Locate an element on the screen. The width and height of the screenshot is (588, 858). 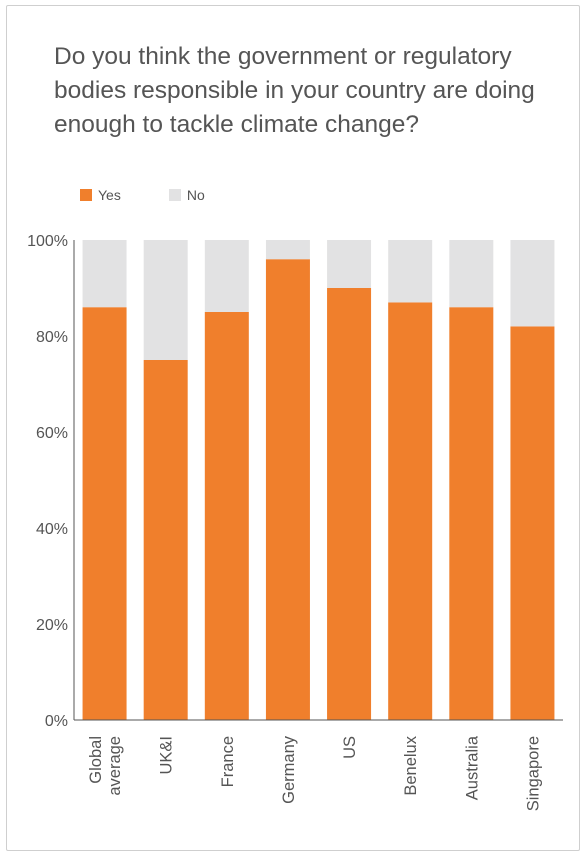
legend-label-yes: Yes is located at coordinates (109, 195).